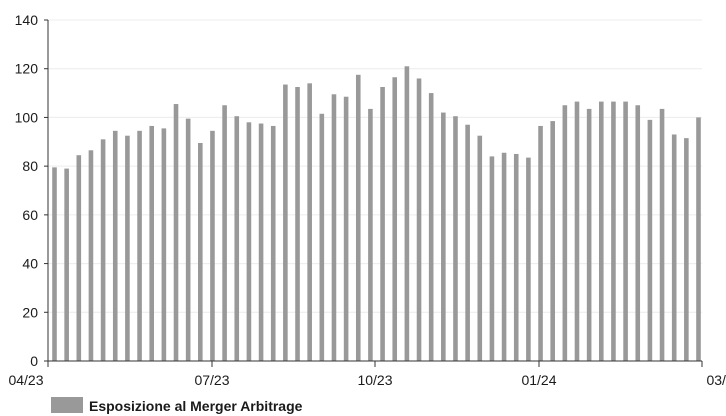 This screenshot has height=416, width=726. Describe the element at coordinates (374, 380) in the screenshot. I see `x-tick-label: 10/23` at that location.